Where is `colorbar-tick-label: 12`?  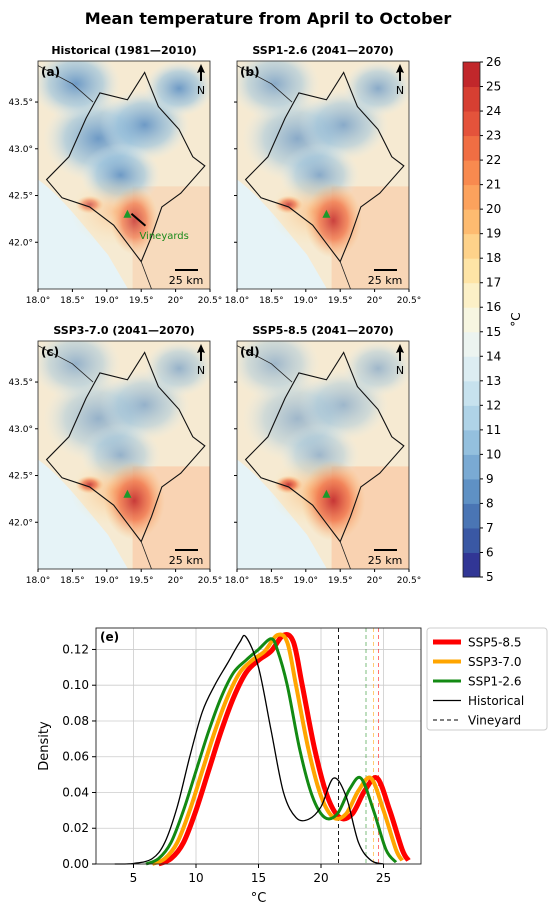
colorbar-tick-label: 12 is located at coordinates (493, 405).